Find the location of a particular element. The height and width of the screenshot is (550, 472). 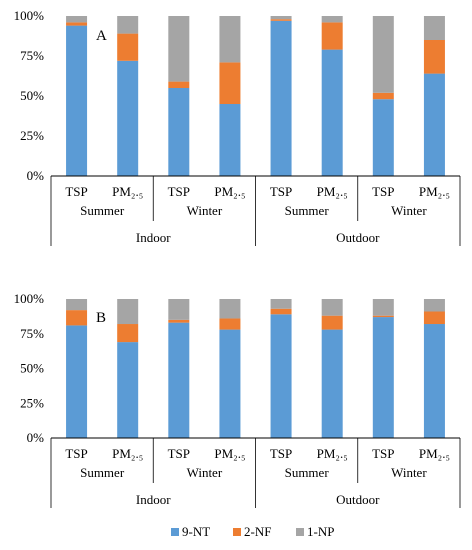

legend-swatch-1-np is located at coordinates (300, 532).